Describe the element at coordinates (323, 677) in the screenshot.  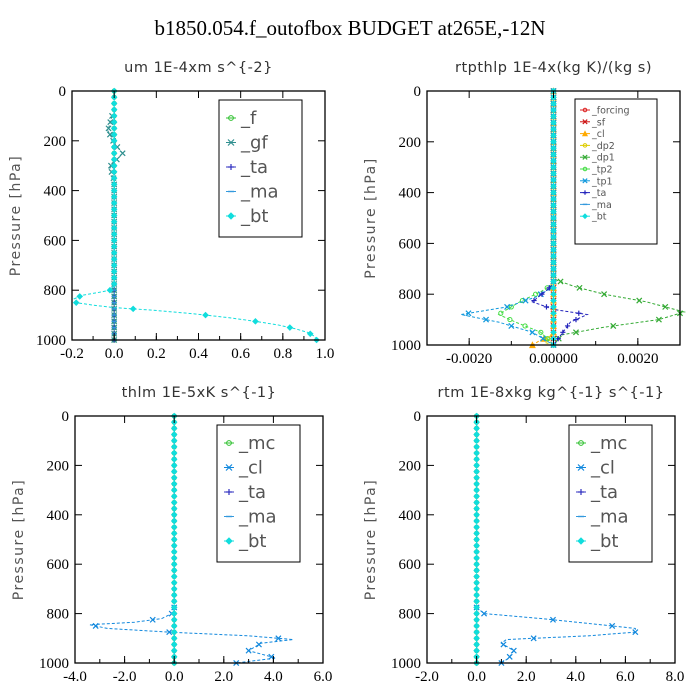
I see `x-tick-label: 6.0` at that location.